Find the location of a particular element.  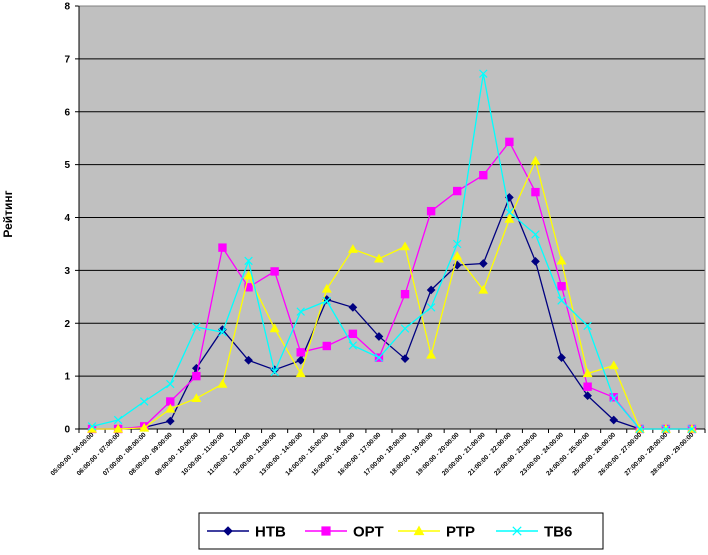

y-tick-label: 1 is located at coordinates (67, 377).